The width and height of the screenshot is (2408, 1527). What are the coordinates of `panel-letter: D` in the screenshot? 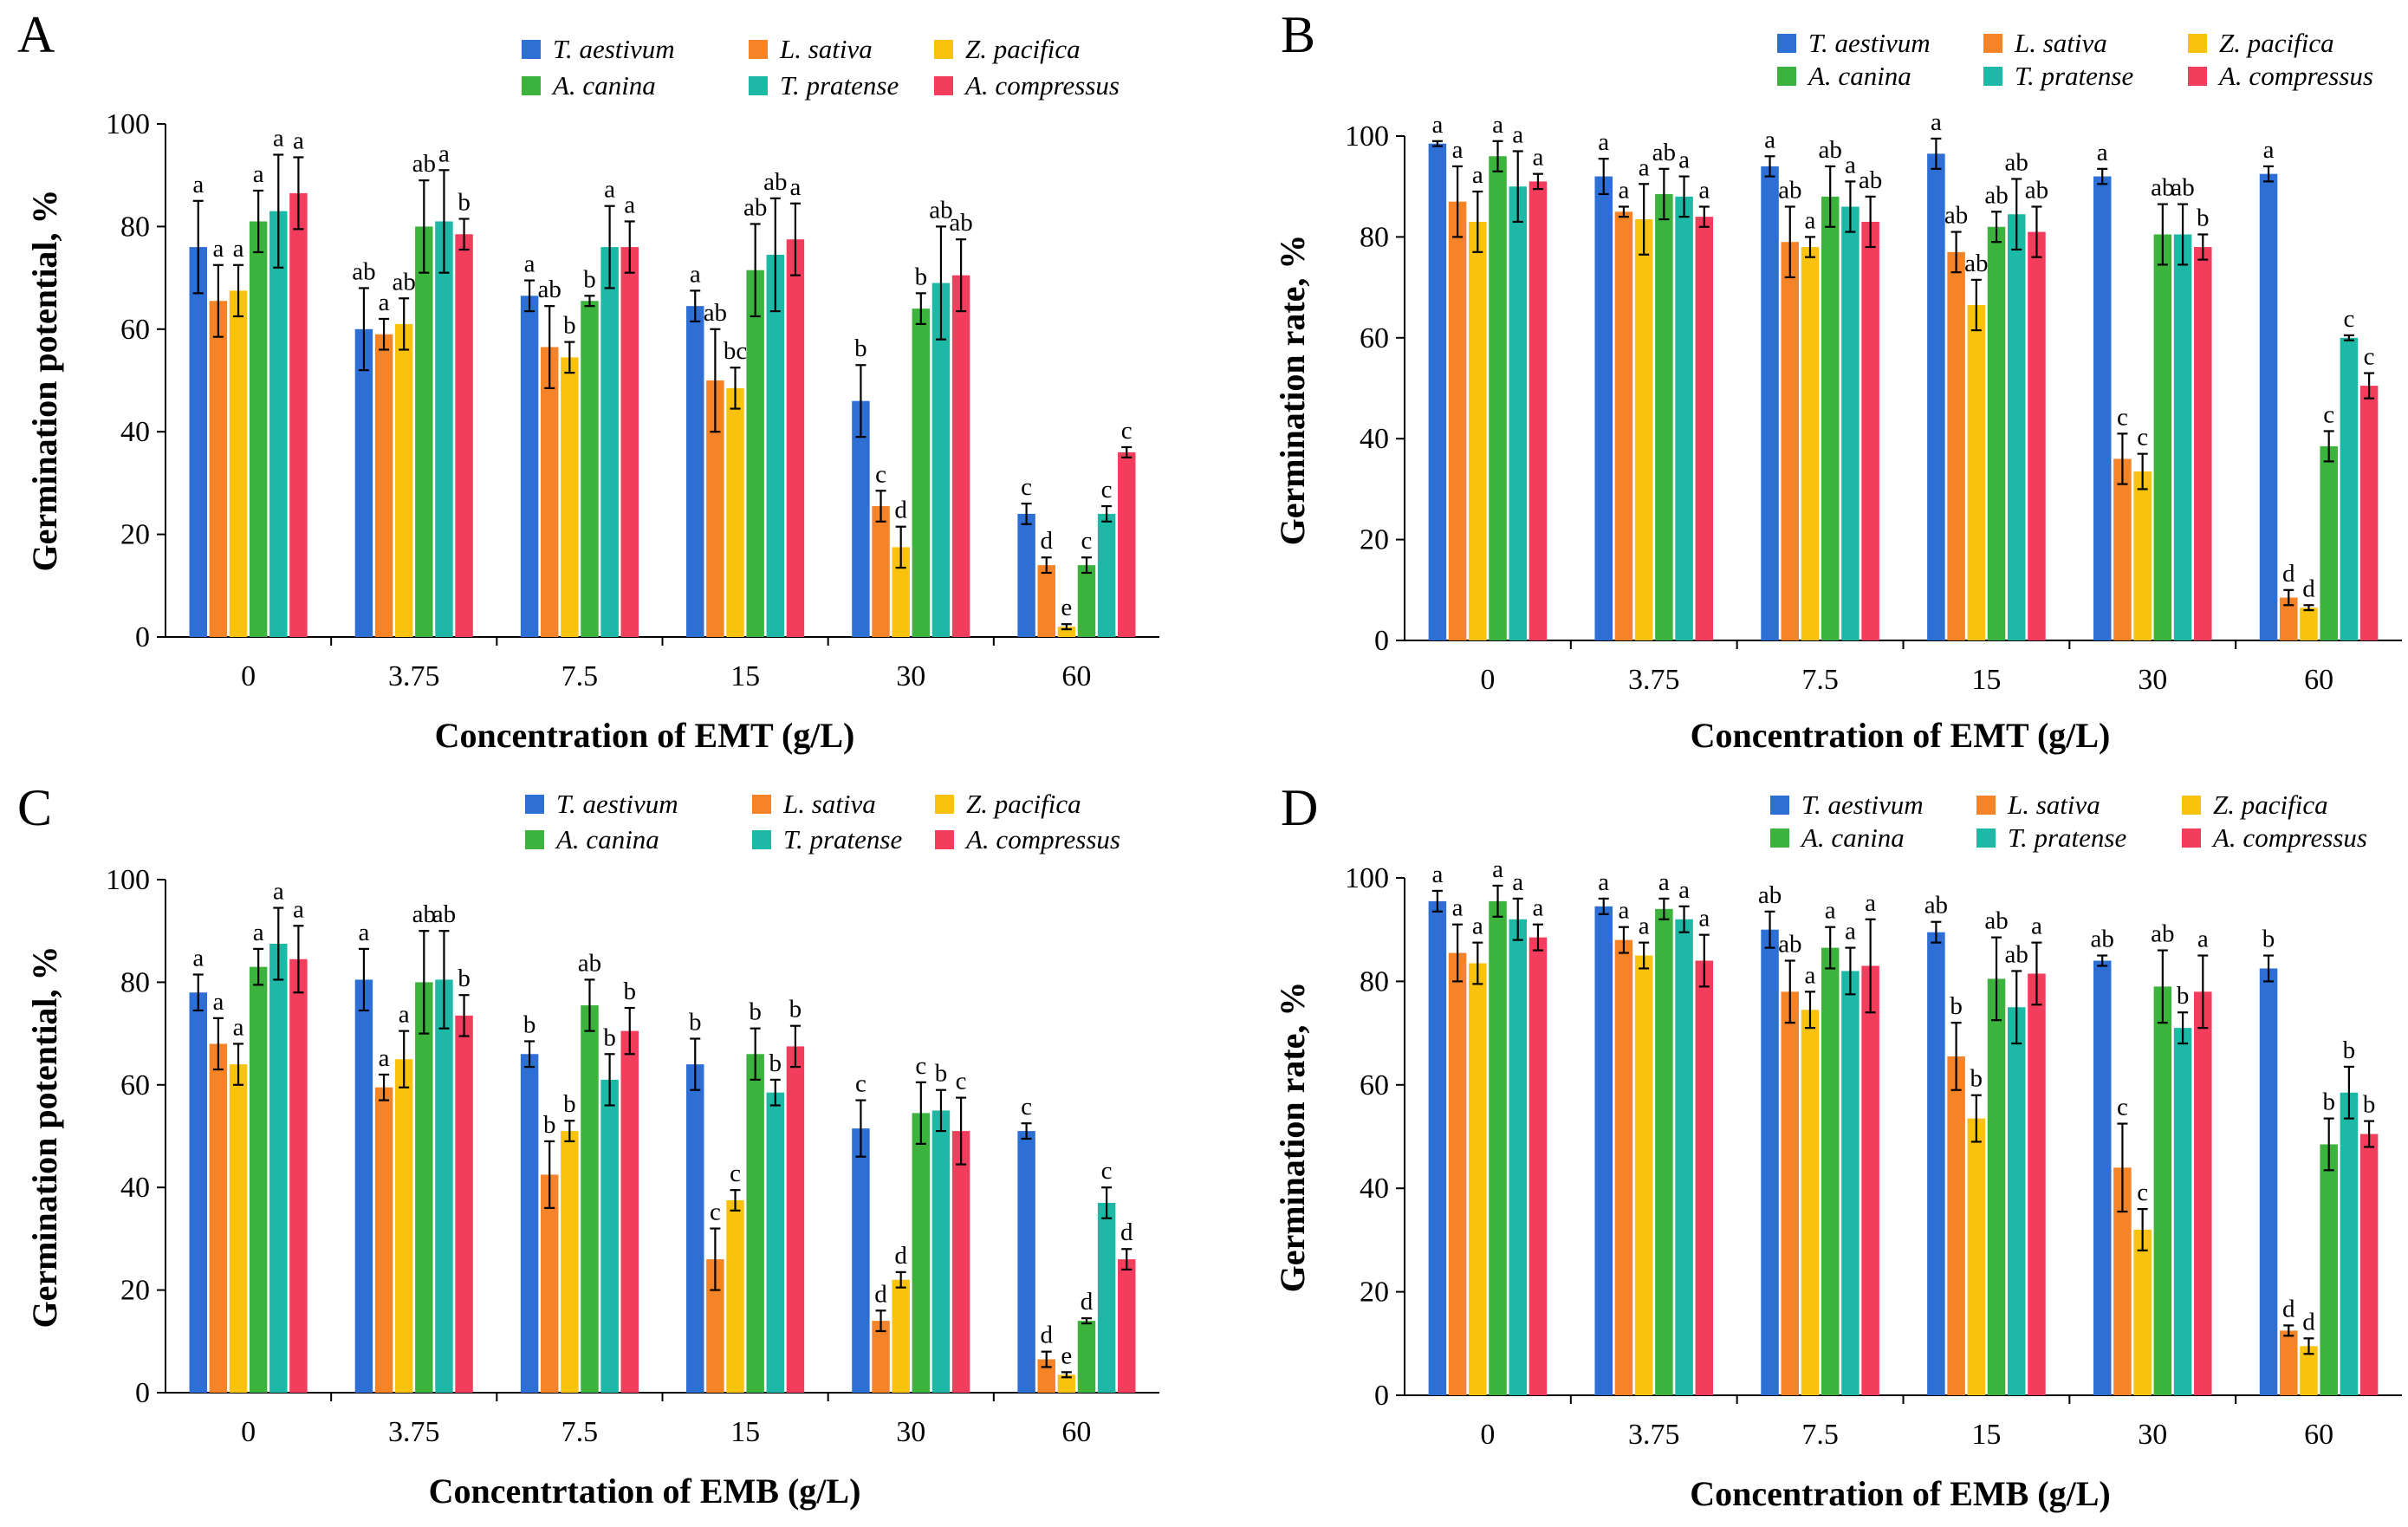 It's located at (1300, 807).